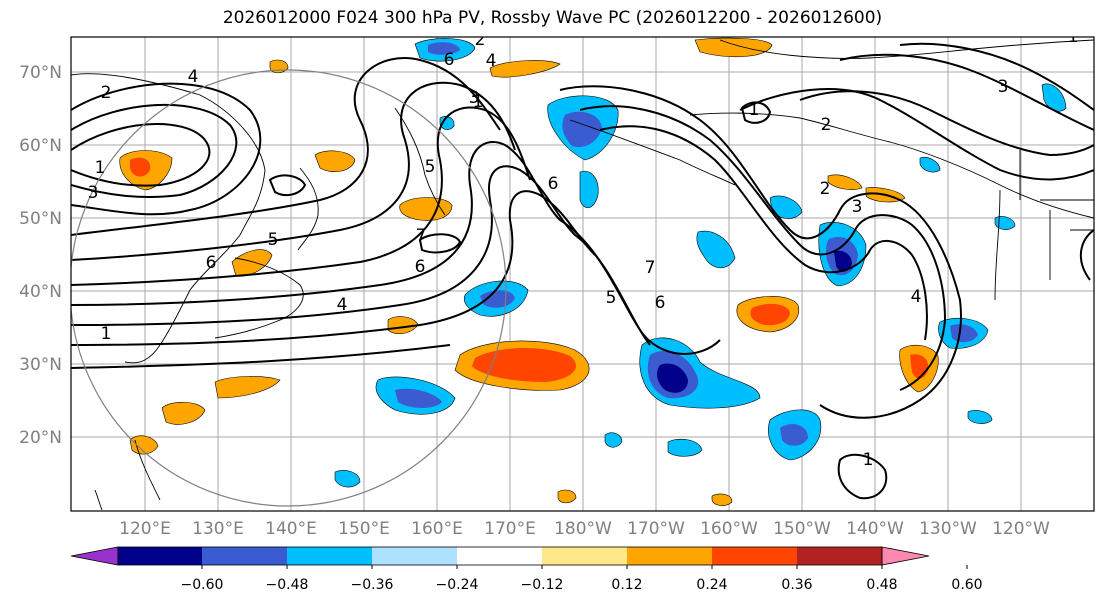 The height and width of the screenshot is (604, 1105). I want to click on lat-label: 60°N, so click(40, 146).